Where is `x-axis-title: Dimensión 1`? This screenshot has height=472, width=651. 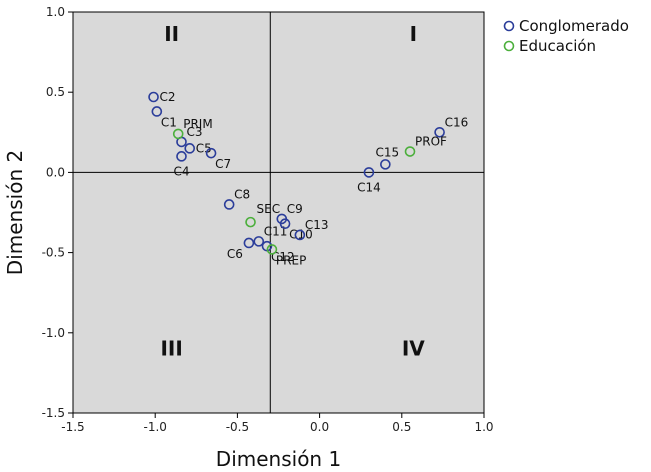 x-axis-title: Dimensión 1 is located at coordinates (278, 459).